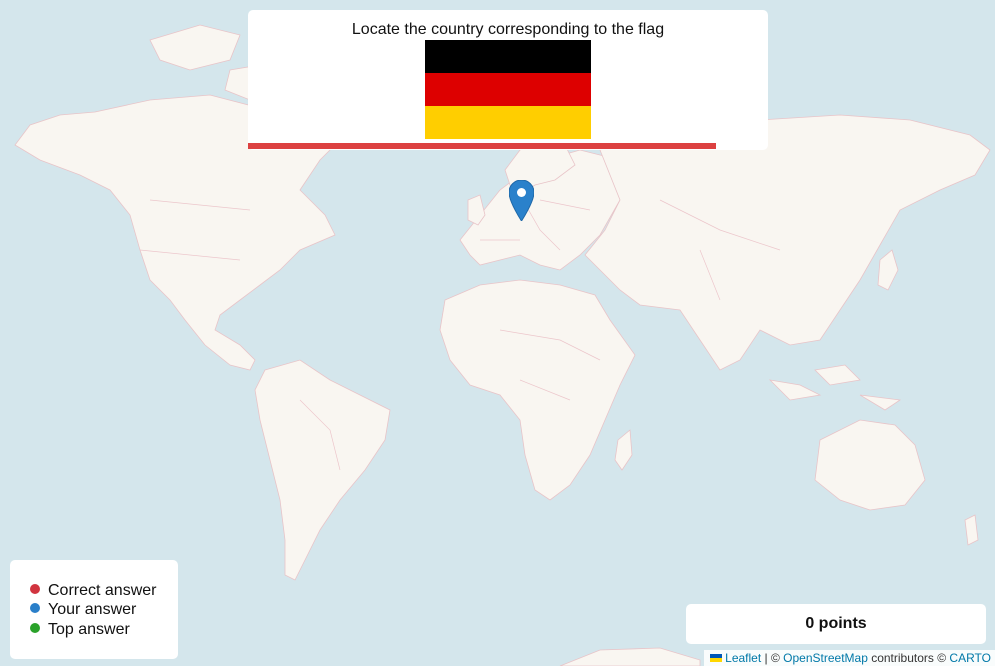  Describe the element at coordinates (772, 658) in the screenshot. I see `attribution-sep: | ©` at that location.